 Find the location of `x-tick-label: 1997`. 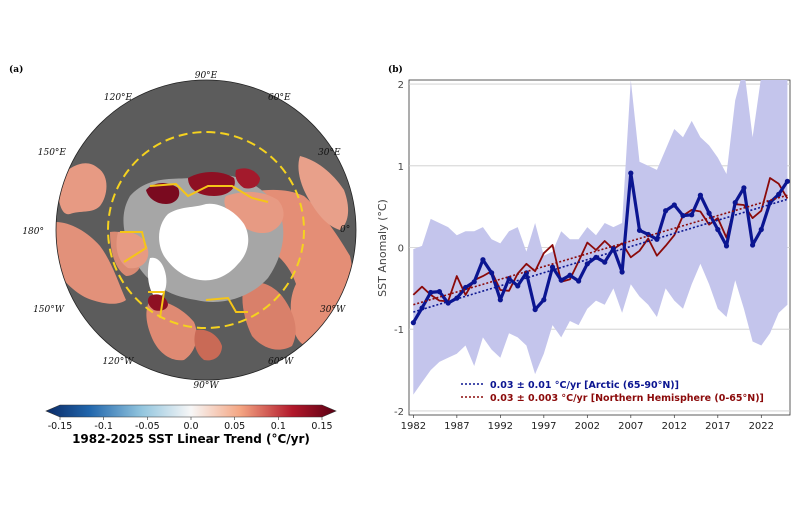

x-tick-label: 1997 is located at coordinates (543, 426).